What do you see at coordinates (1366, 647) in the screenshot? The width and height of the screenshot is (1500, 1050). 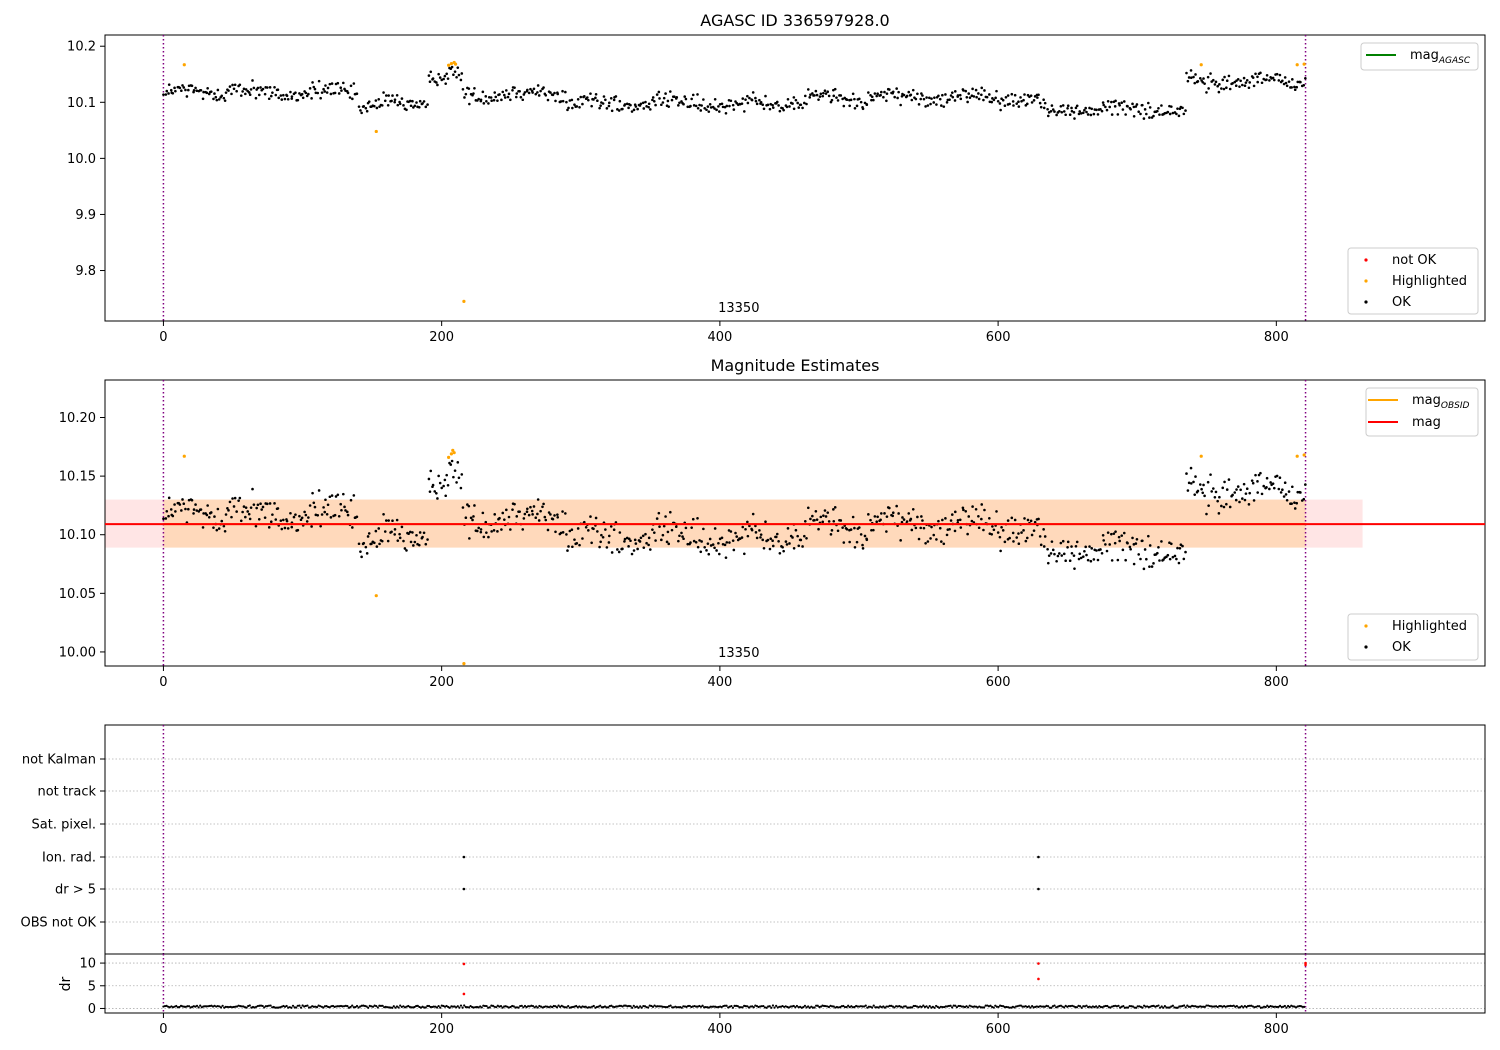 I see `legend-point-entry-marker` at bounding box center [1366, 647].